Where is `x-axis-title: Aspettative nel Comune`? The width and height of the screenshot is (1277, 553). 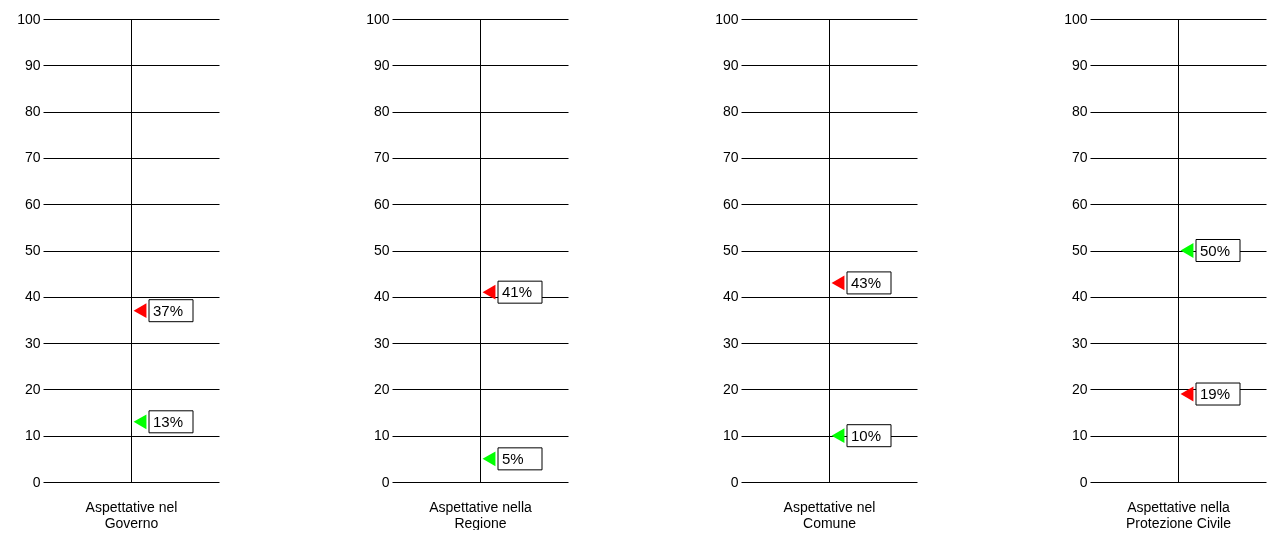 x-axis-title: Aspettative nel Comune is located at coordinates (829, 514).